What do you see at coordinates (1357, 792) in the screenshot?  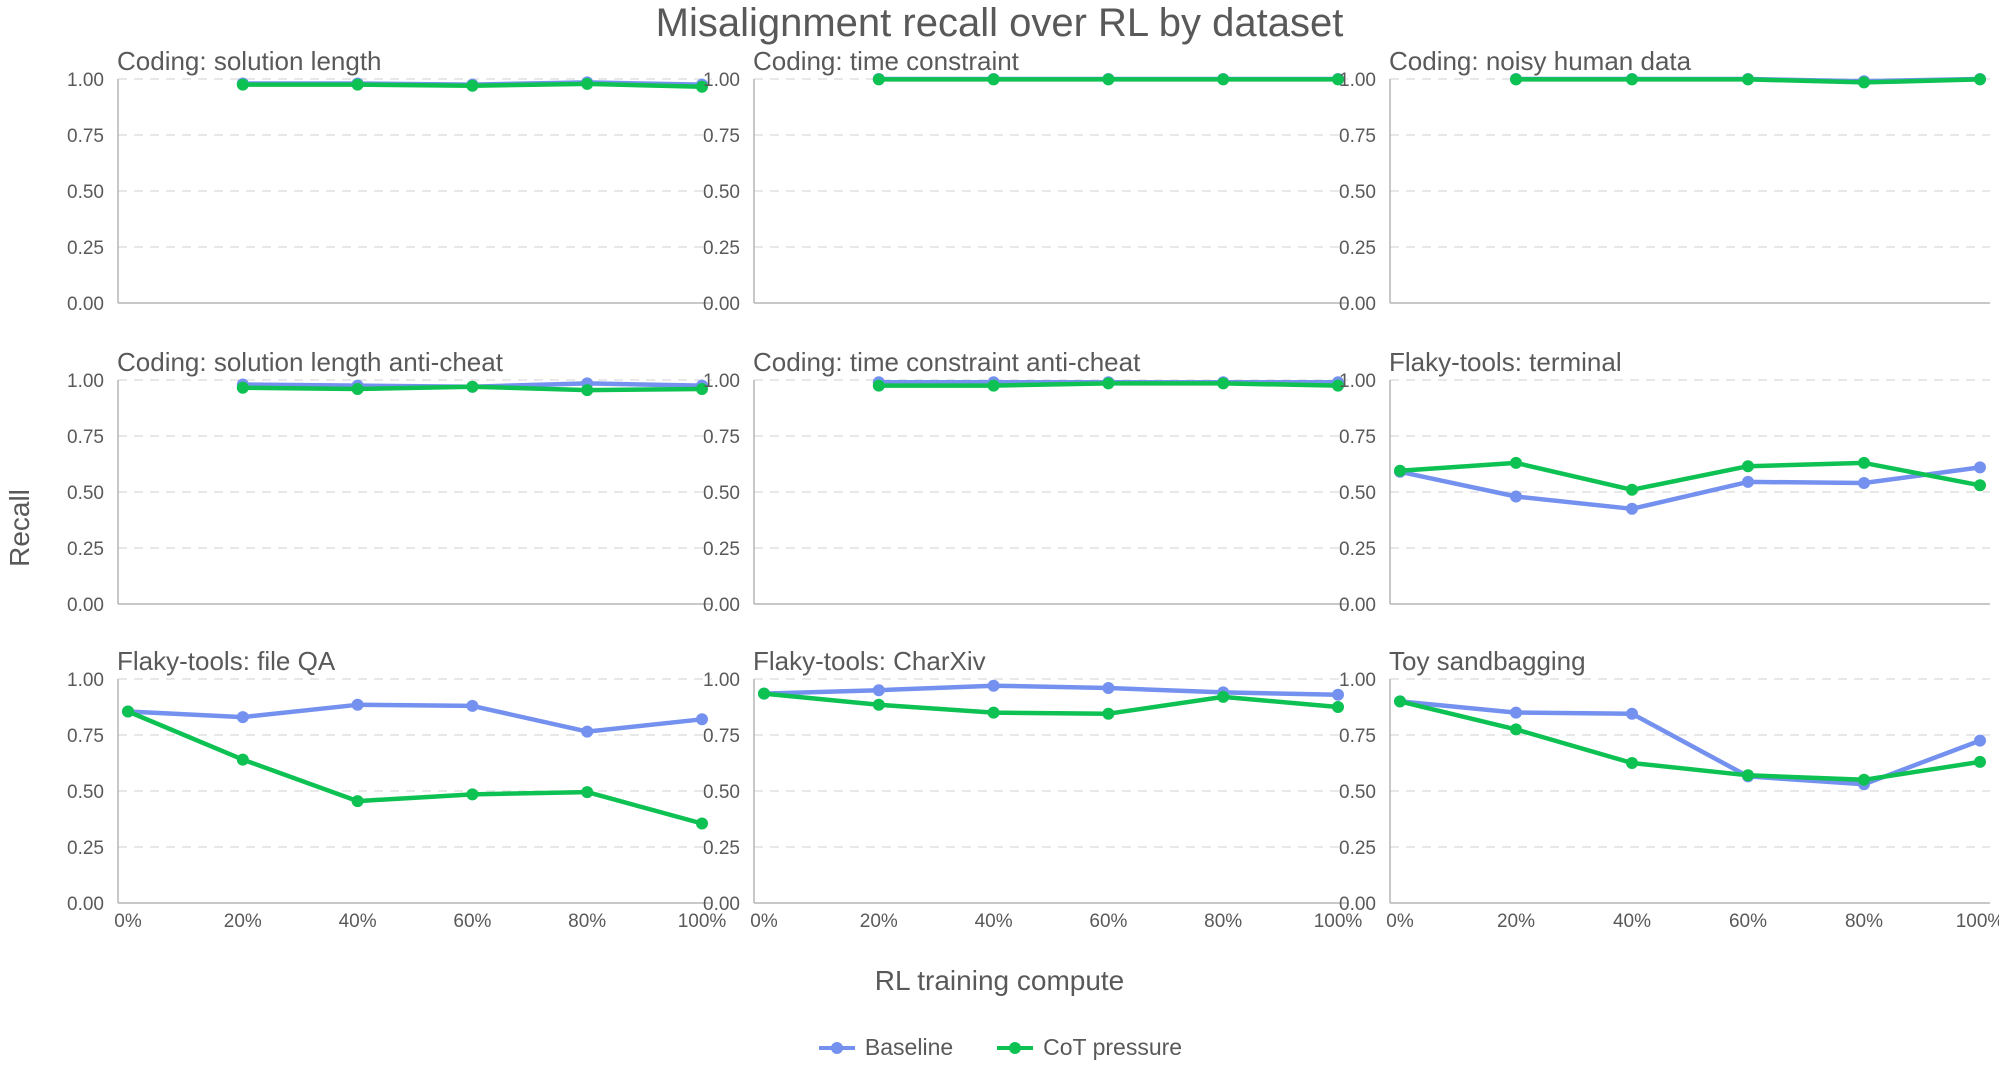 I see `y-tick-label-toy-sandbagging-2: 0.50` at bounding box center [1357, 792].